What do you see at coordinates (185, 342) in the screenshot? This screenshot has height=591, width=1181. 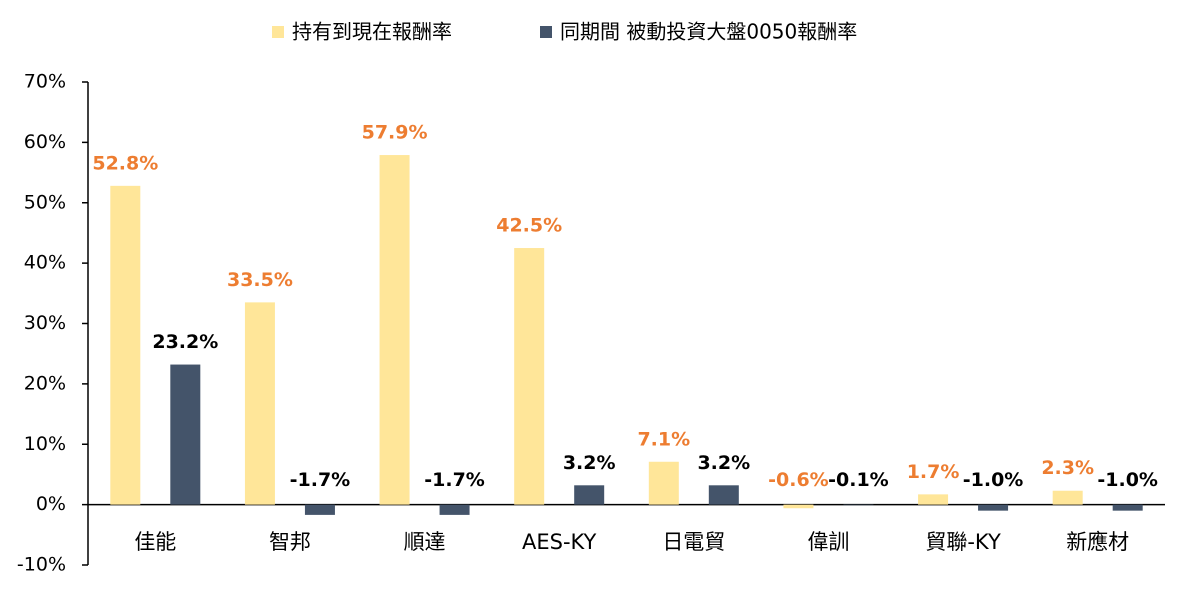 I see `value-label: 23.2%` at bounding box center [185, 342].